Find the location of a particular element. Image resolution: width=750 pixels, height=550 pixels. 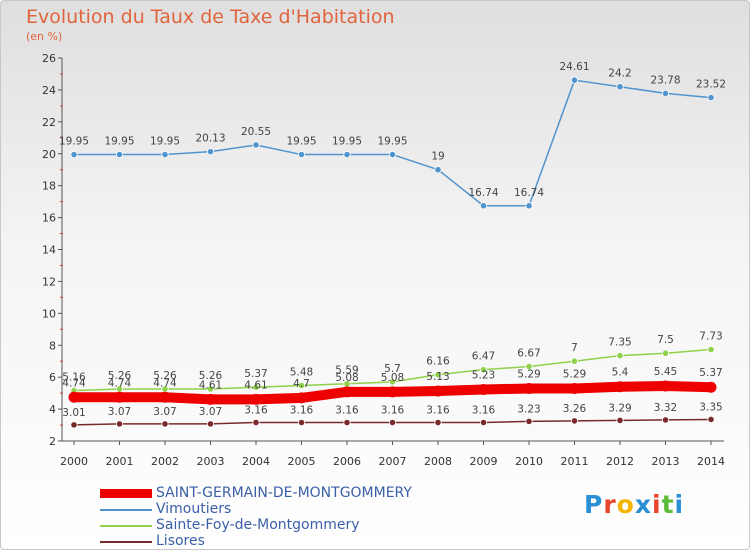

y-tick-label: 24 is located at coordinates (49, 90).